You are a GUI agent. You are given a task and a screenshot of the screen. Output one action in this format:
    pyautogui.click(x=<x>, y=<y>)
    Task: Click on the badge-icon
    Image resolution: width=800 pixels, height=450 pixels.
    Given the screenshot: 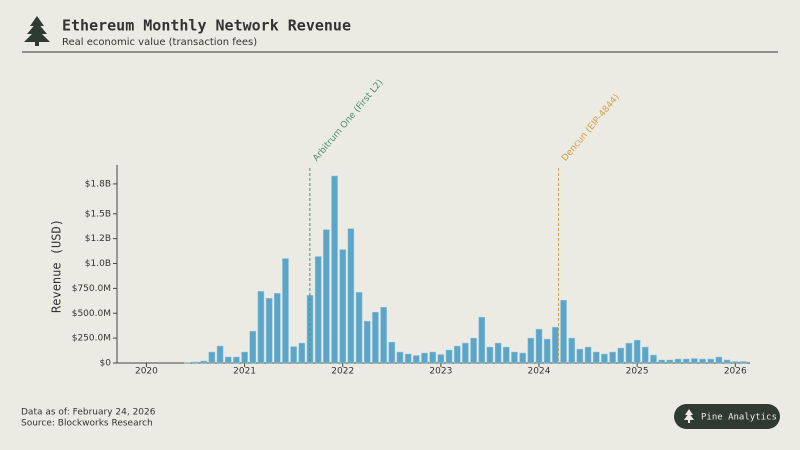 What is the action you would take?
    pyautogui.click(x=689, y=416)
    